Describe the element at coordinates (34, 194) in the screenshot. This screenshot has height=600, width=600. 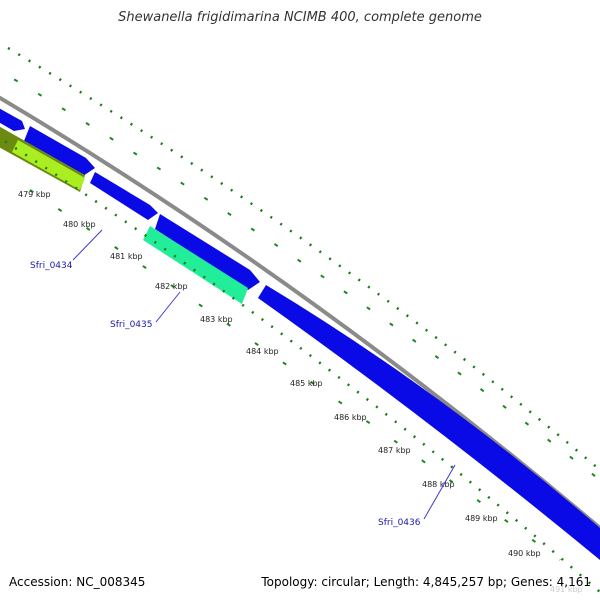
I see `kbp-tick-label: 479 kbp` at that location.